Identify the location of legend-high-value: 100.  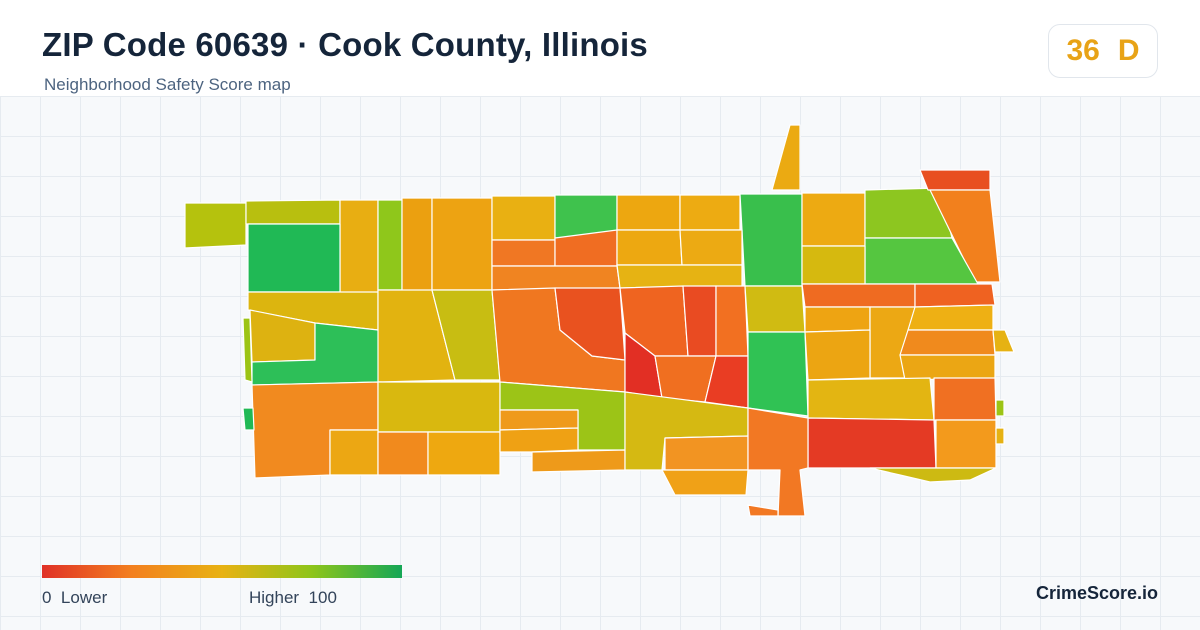
(322, 597).